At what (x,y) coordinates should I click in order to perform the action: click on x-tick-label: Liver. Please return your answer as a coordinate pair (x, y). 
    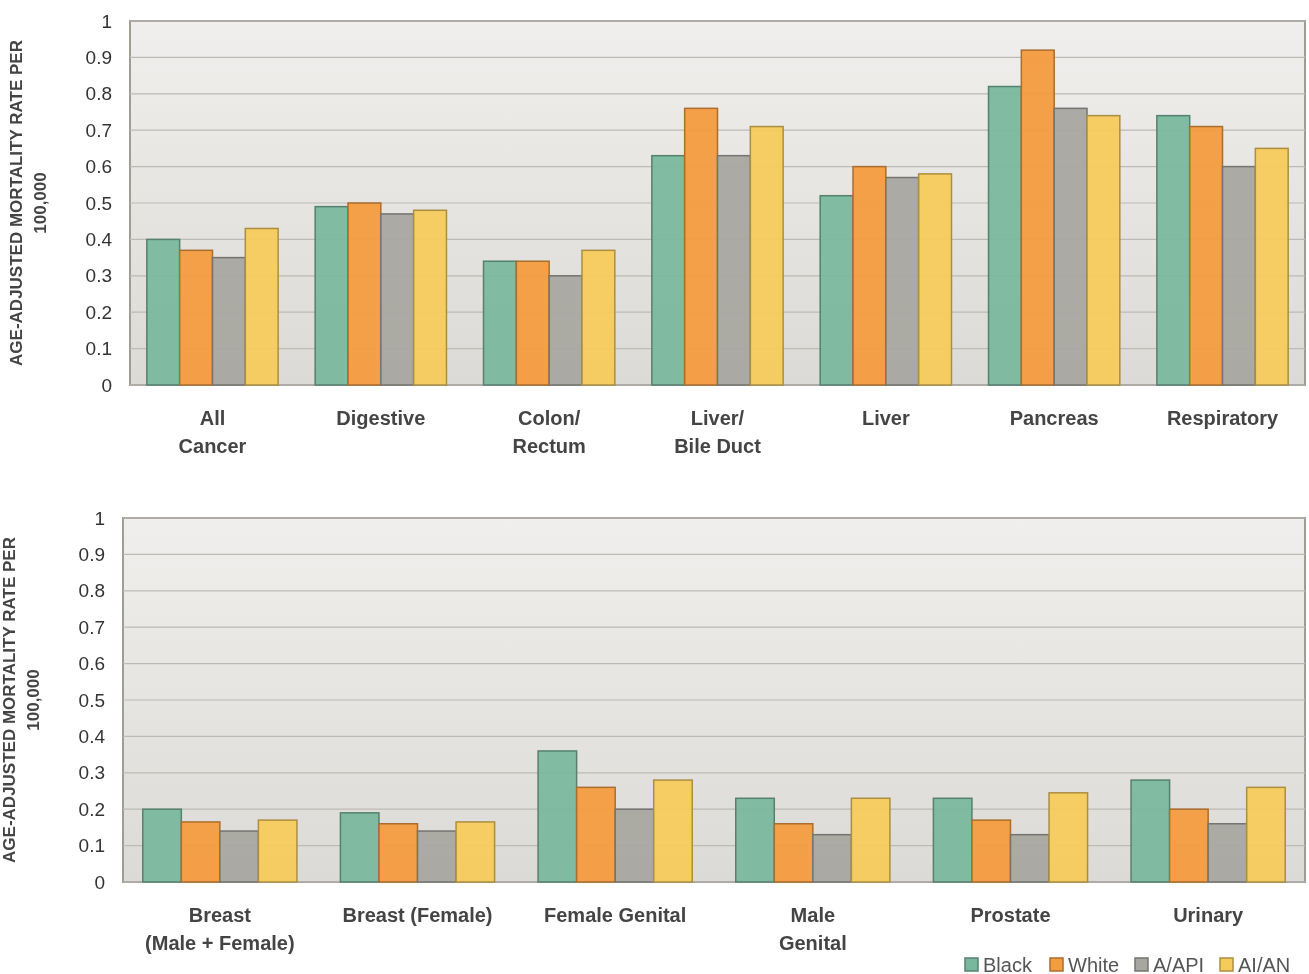
    Looking at the image, I should click on (885, 418).